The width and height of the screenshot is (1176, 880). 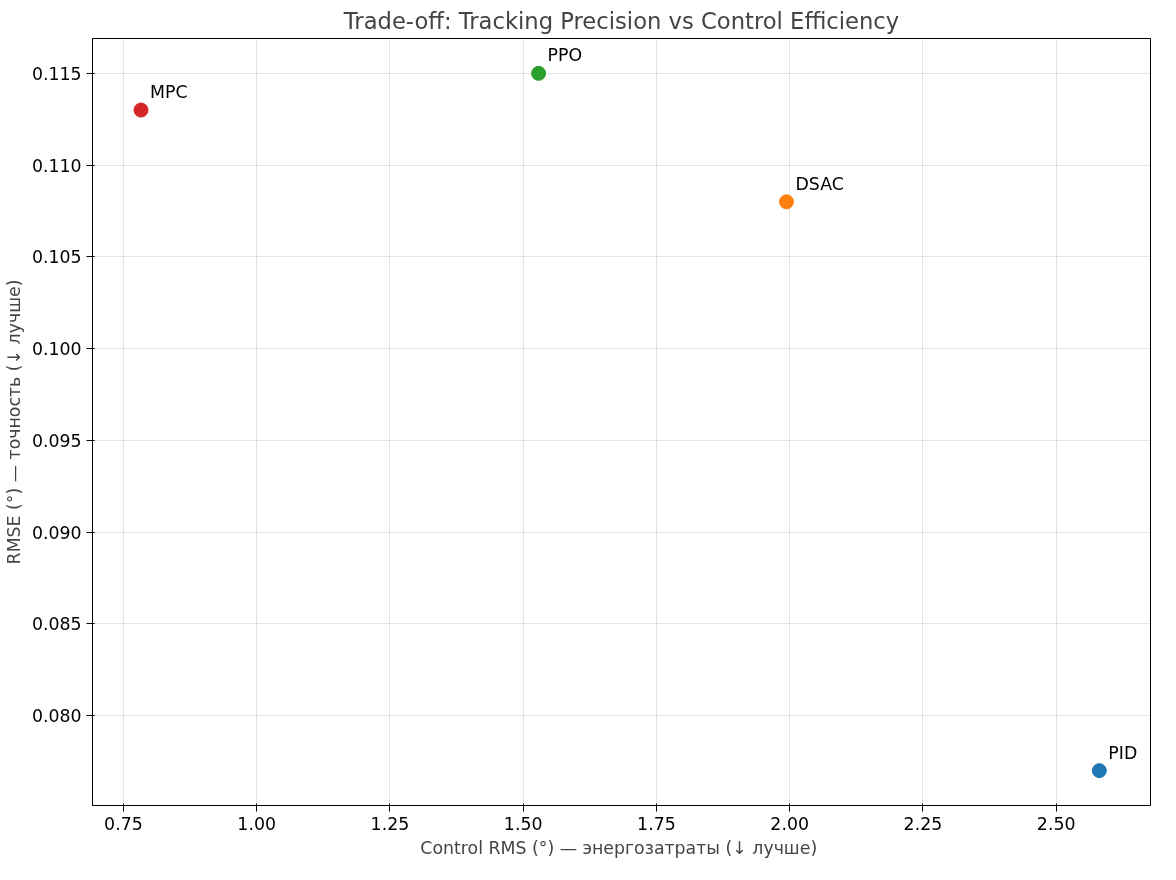 What do you see at coordinates (256, 823) in the screenshot?
I see `x-tick-label: 1.00` at bounding box center [256, 823].